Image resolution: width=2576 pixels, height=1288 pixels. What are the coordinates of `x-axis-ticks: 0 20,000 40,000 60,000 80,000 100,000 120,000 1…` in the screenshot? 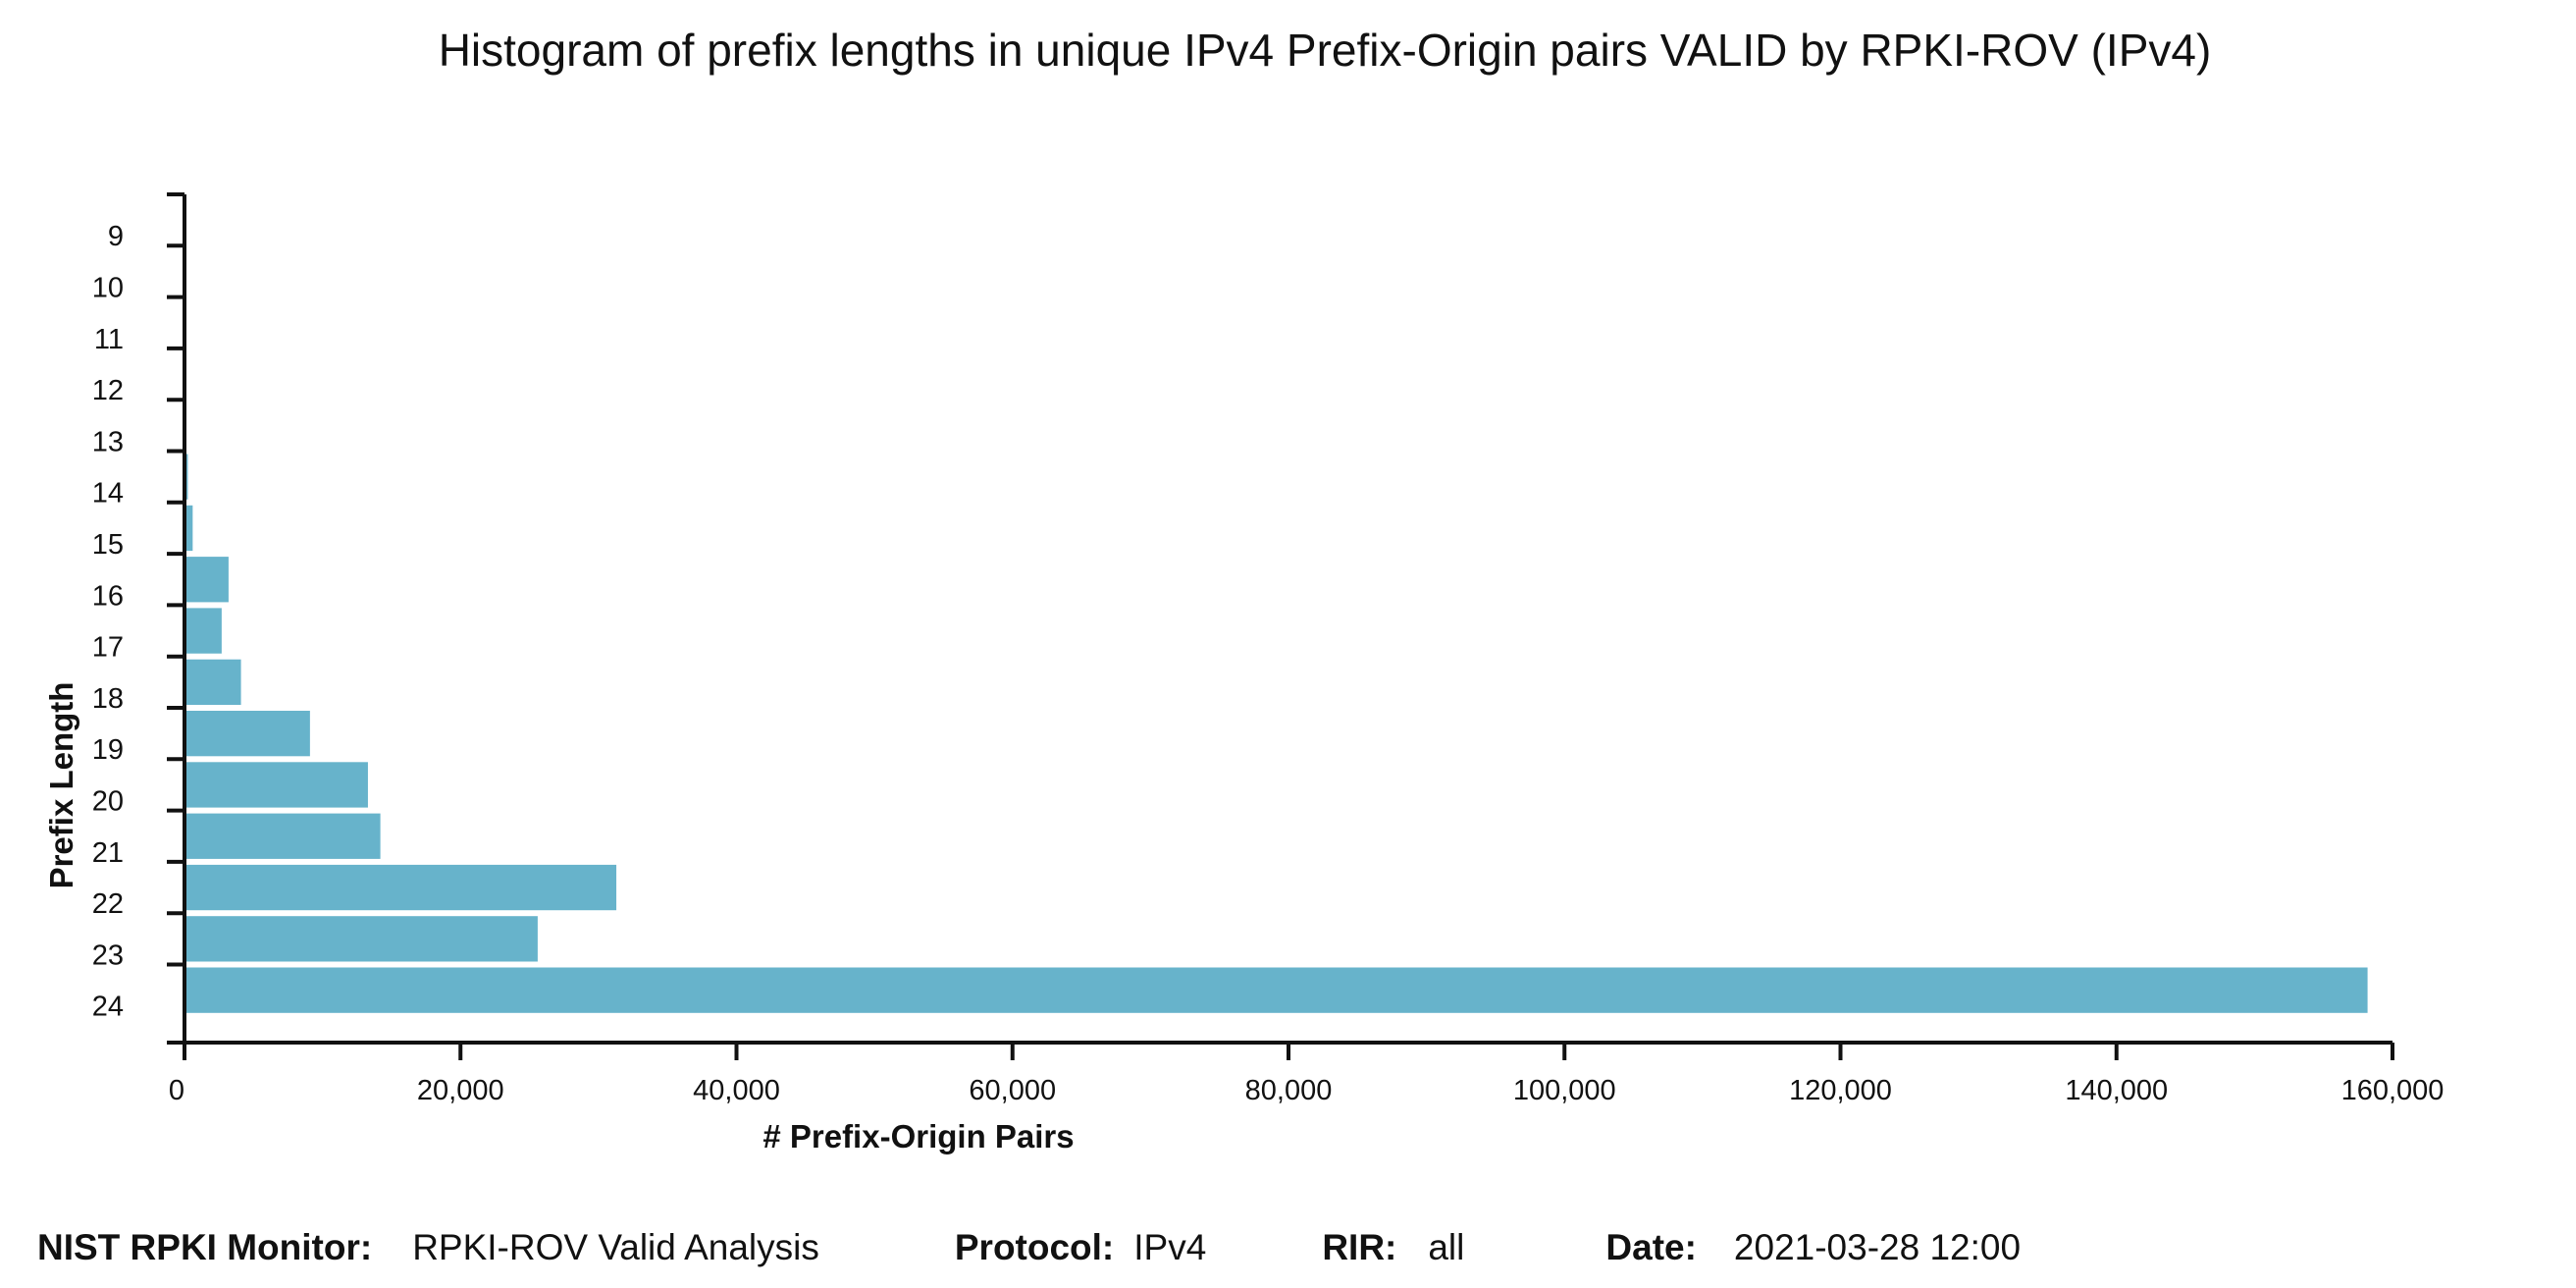 It's located at (1307, 1074).